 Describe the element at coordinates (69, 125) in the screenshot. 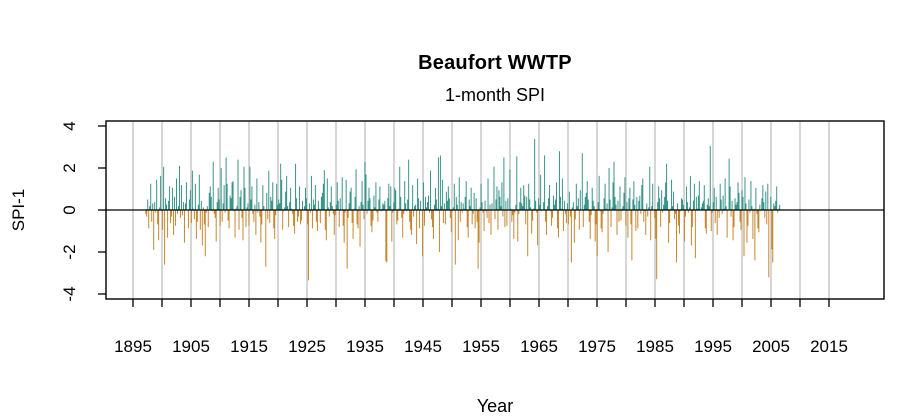

I see `y-tick-label-4: 4` at that location.